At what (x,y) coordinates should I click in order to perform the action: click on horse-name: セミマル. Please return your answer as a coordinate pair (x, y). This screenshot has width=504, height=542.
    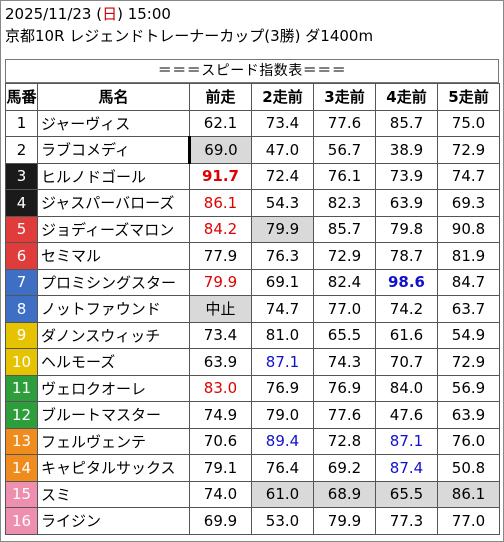
    Looking at the image, I should click on (113, 256).